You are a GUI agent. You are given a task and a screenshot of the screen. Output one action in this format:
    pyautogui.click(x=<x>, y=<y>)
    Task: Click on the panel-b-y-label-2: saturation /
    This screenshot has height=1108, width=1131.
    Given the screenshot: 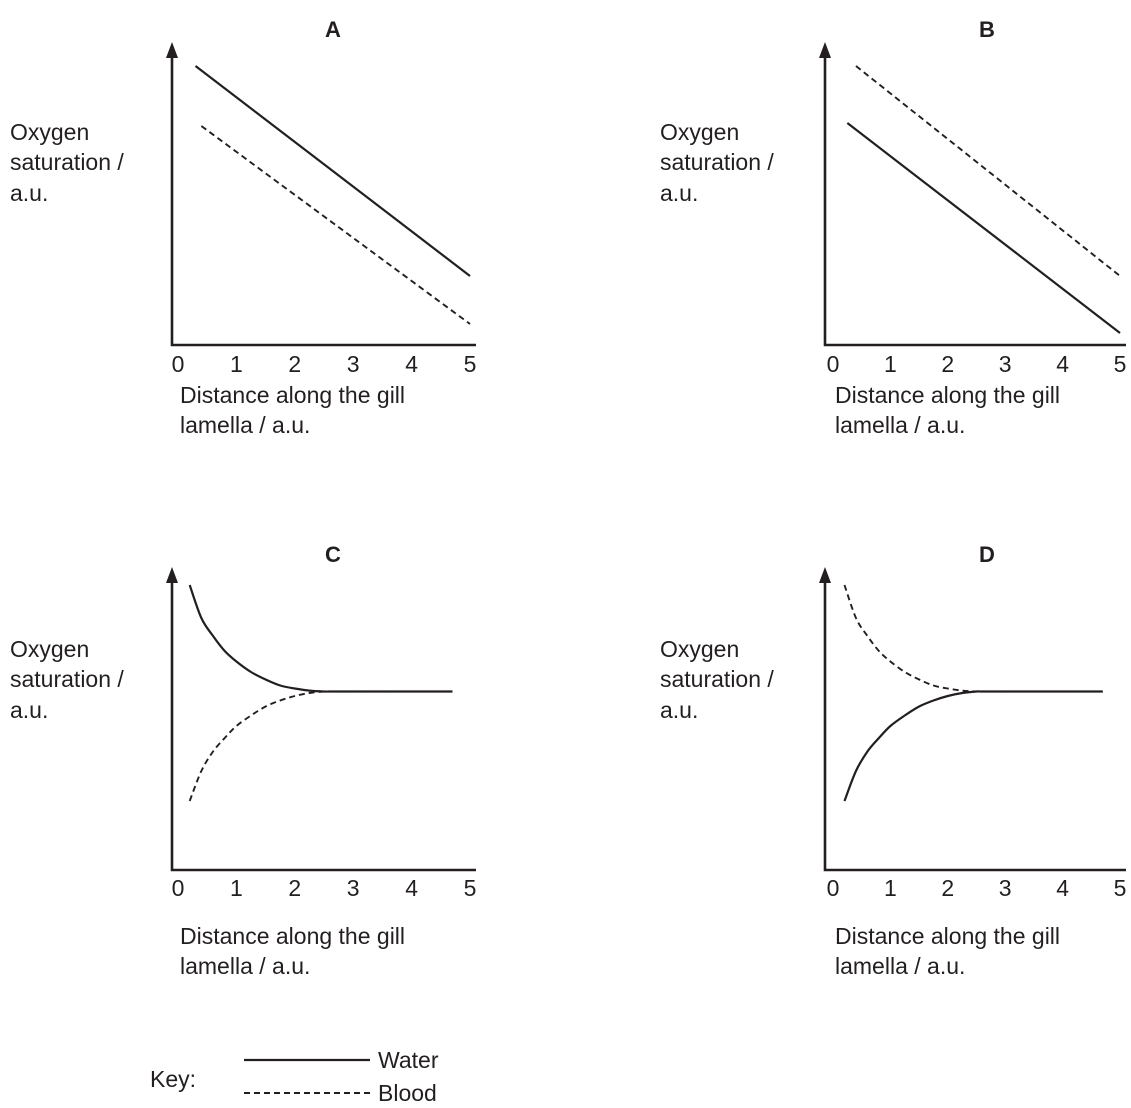 What is the action you would take?
    pyautogui.click(x=717, y=162)
    